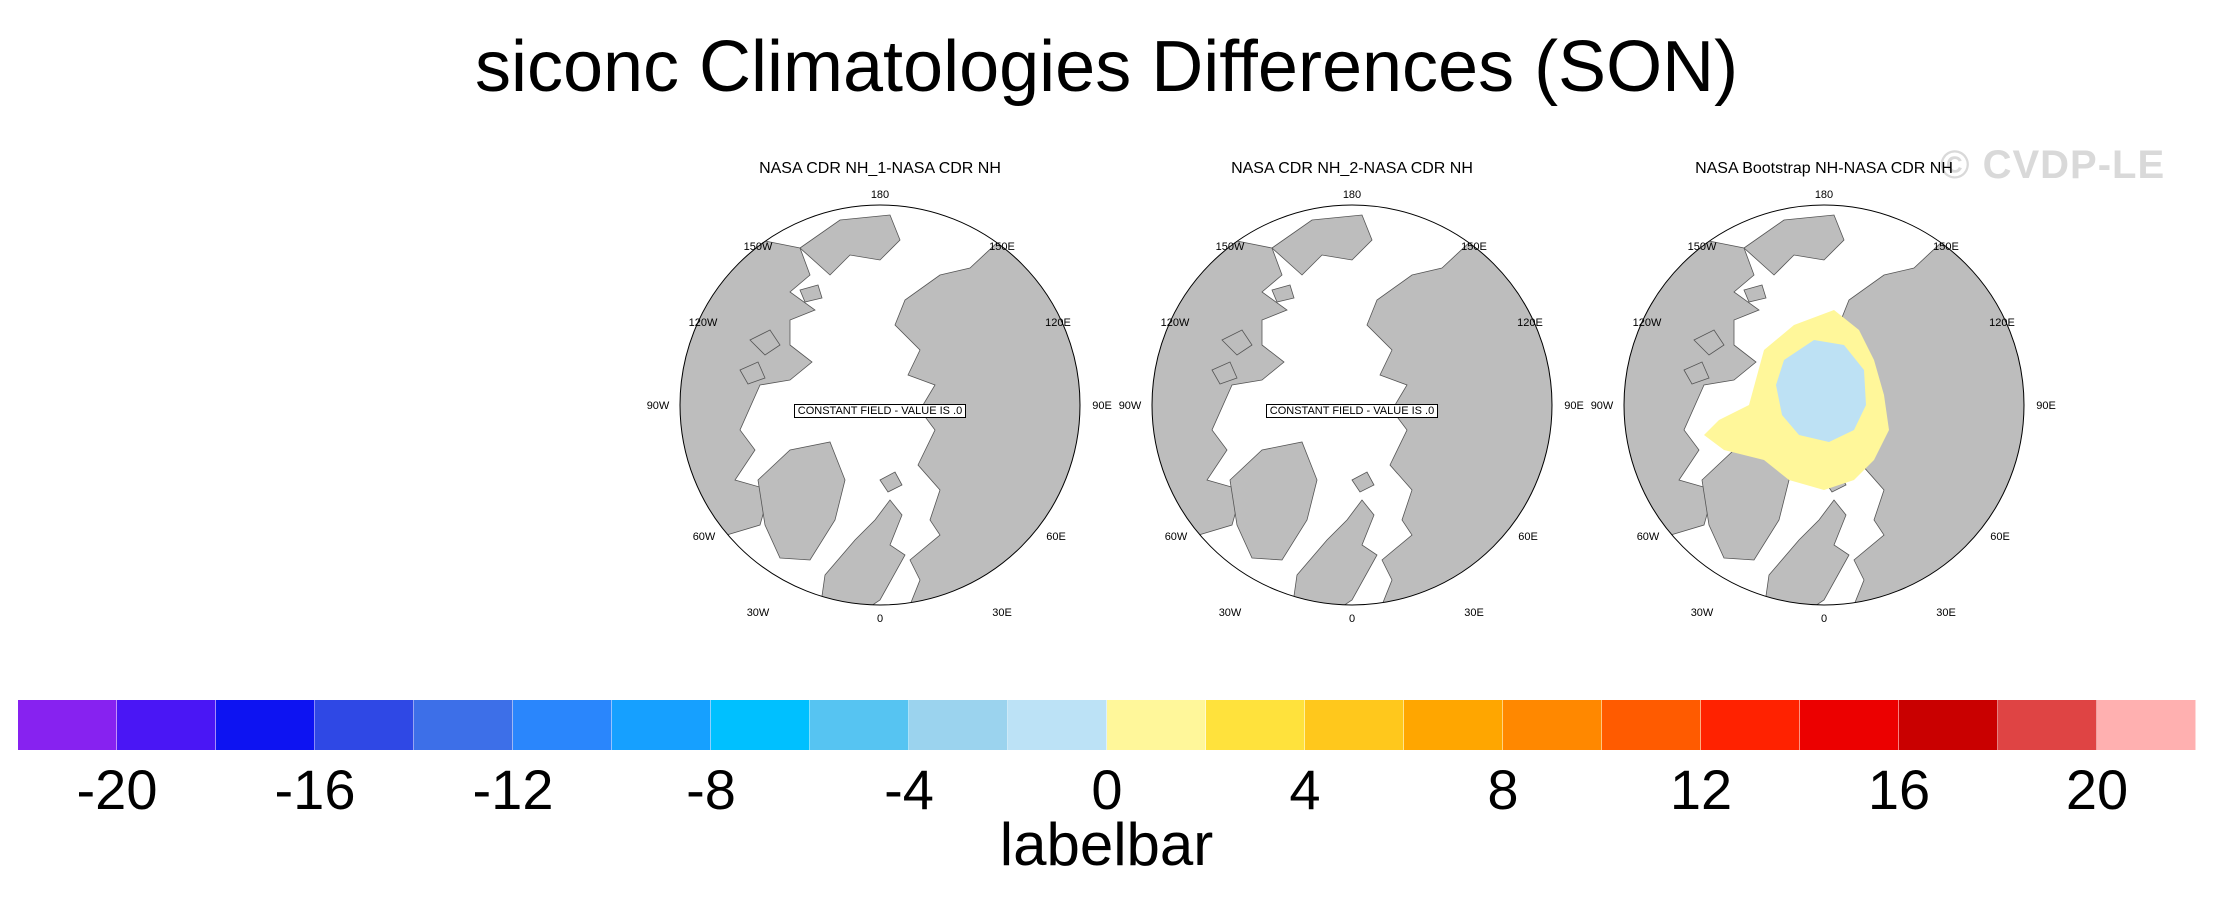  Describe the element at coordinates (513, 789) in the screenshot. I see `labelbar-tick-label: -12` at that location.